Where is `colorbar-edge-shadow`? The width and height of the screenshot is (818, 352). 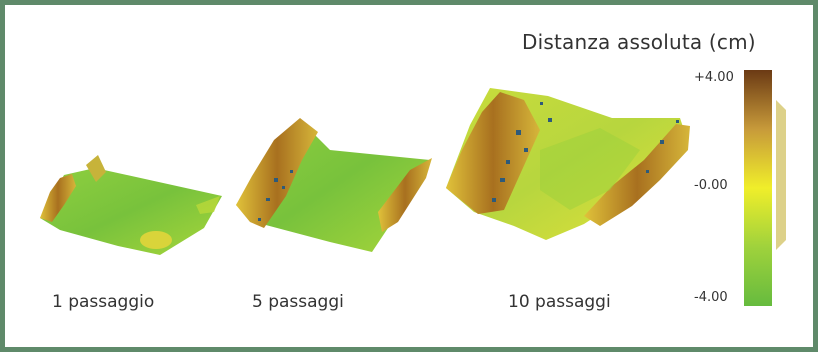
colorbar-edge-shadow is located at coordinates (781, 175).